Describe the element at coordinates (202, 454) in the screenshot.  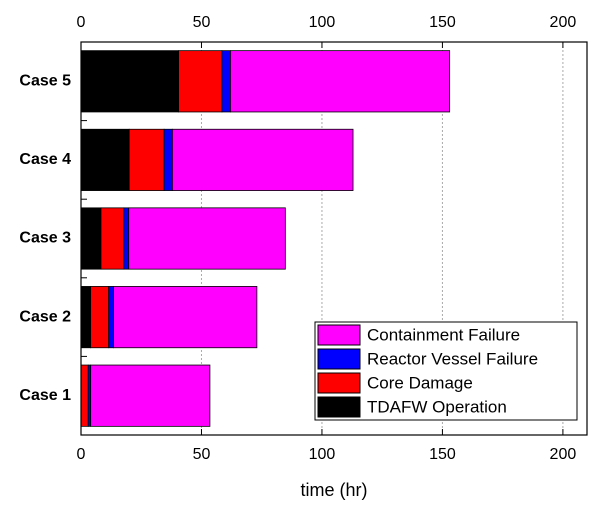
I see `x-tick-label: 50` at that location.